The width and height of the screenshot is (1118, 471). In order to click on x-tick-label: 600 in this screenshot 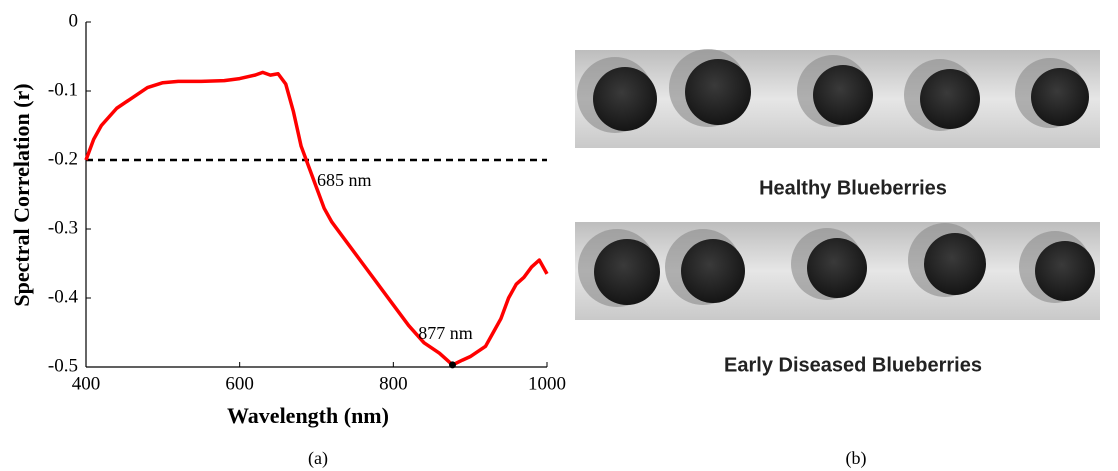, I will do `click(239, 383)`.